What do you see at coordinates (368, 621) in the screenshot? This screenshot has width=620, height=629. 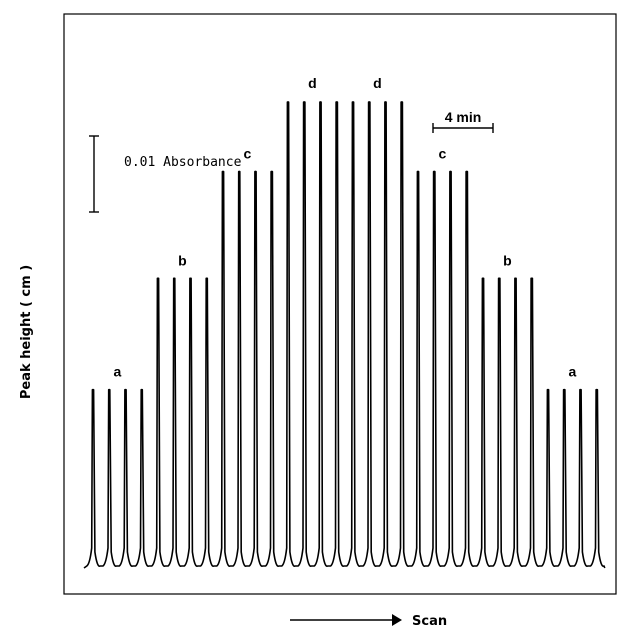 I see `scan-arrow: Scan` at bounding box center [368, 621].